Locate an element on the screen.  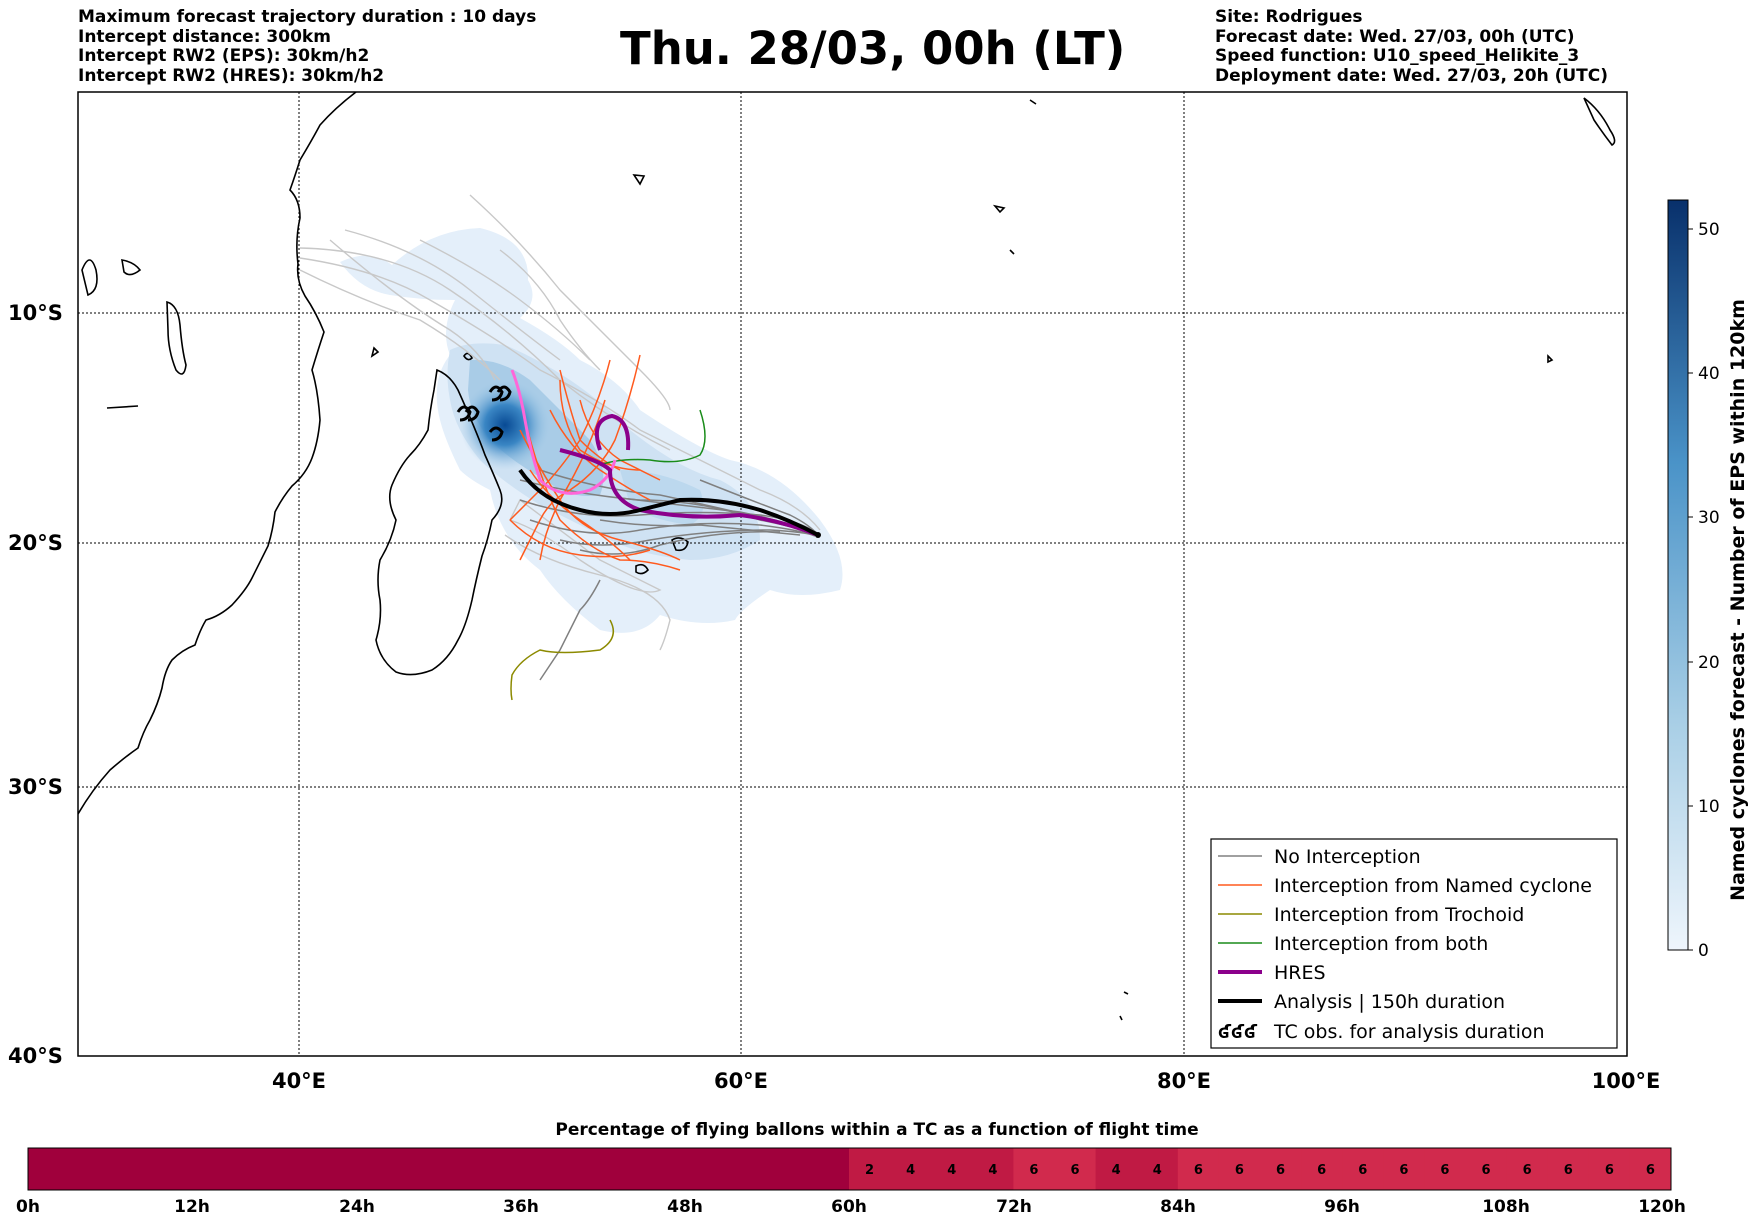
timebar-tick: 60h is located at coordinates (849, 1207).